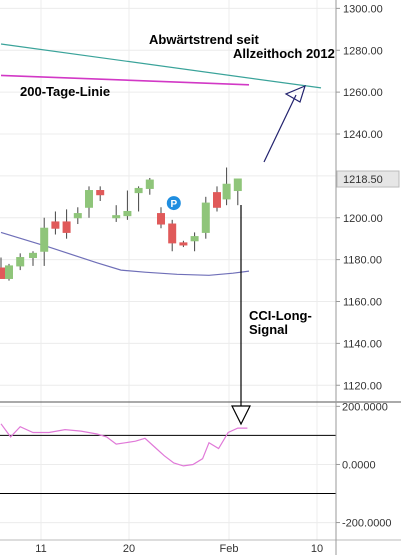 The width and height of the screenshot is (401, 555). Describe the element at coordinates (363, 51) in the screenshot. I see `y-tick-label: 1280.00` at that location.